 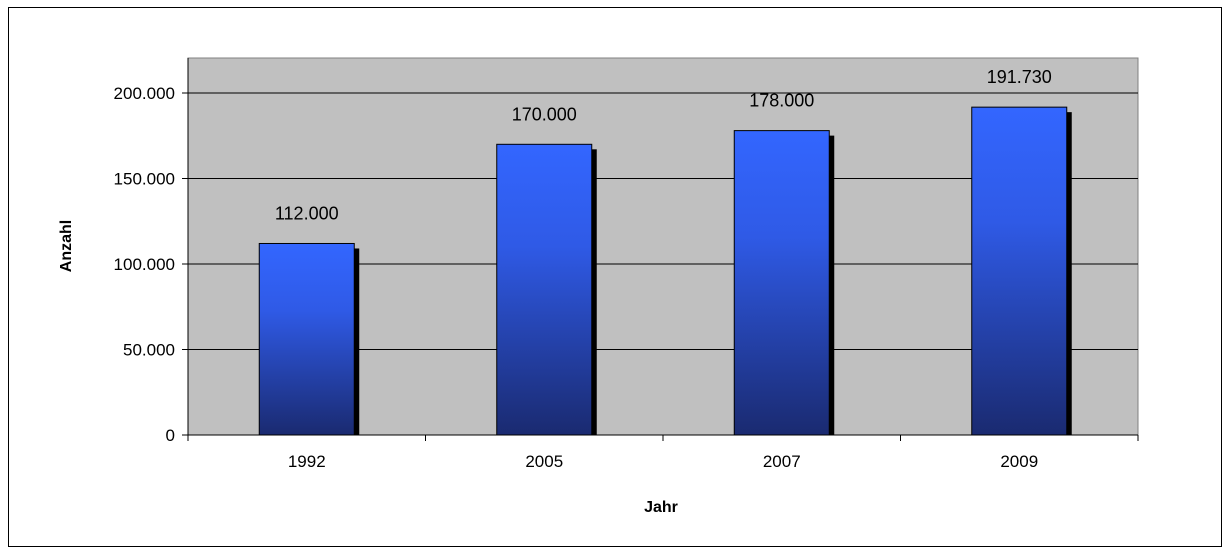 What do you see at coordinates (544, 289) in the screenshot?
I see `bar-2005` at bounding box center [544, 289].